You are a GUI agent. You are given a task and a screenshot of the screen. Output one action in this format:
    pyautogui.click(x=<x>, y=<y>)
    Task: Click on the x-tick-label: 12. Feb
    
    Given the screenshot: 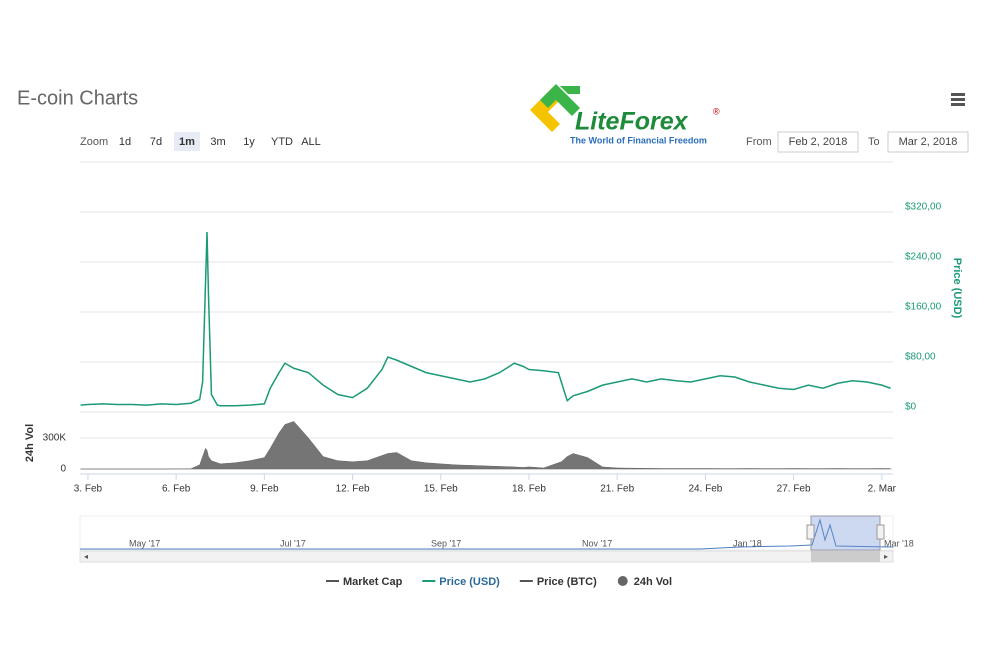 What is the action you would take?
    pyautogui.click(x=353, y=489)
    